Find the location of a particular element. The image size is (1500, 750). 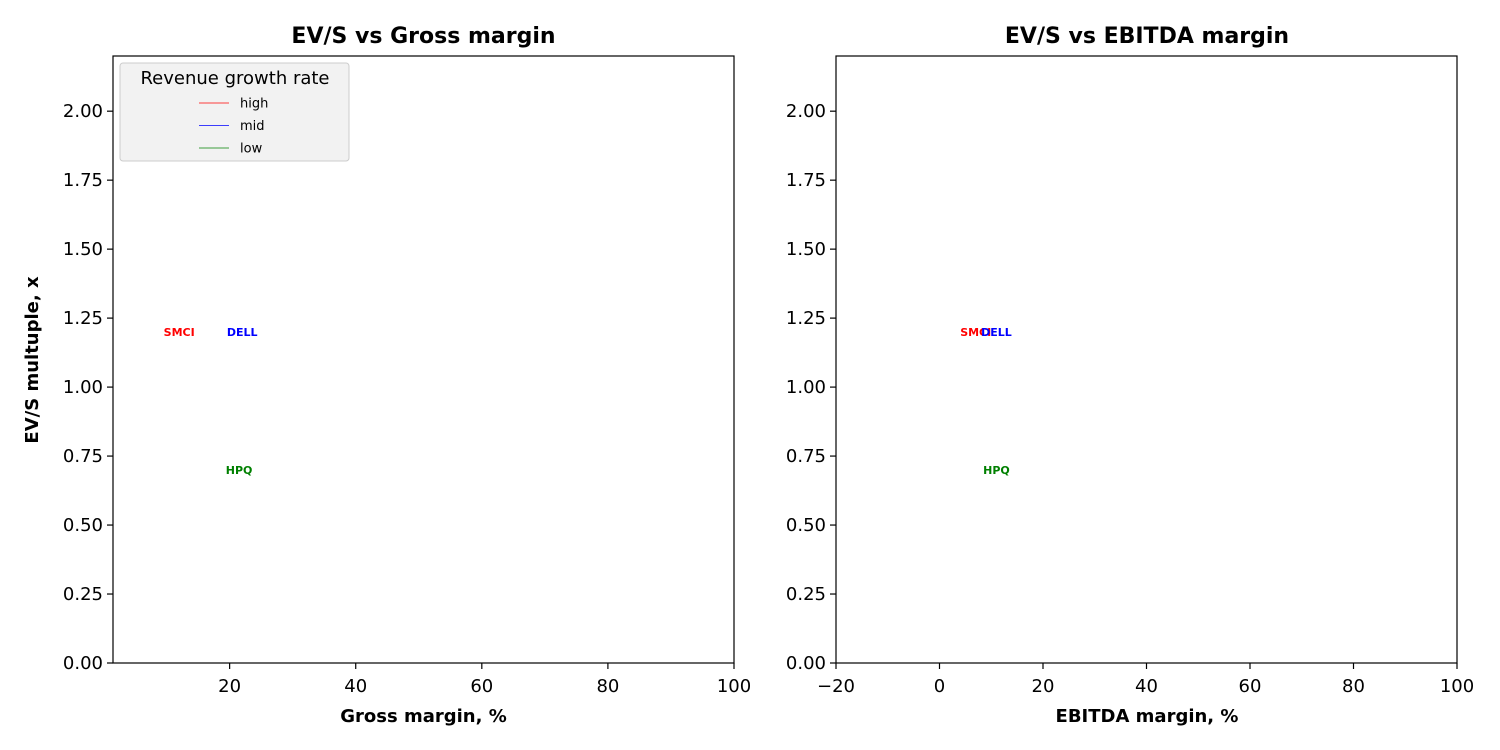

legend-label-low: low is located at coordinates (251, 149).